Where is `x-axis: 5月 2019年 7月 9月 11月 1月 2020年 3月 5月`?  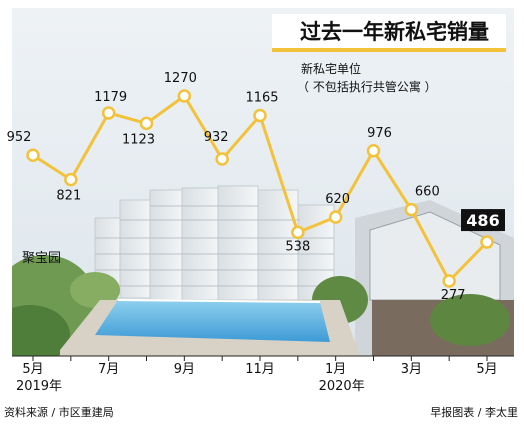
x-axis: 5月 2019年 7月 9月 11月 1月 2020年 3月 5月 is located at coordinates (263, 375).